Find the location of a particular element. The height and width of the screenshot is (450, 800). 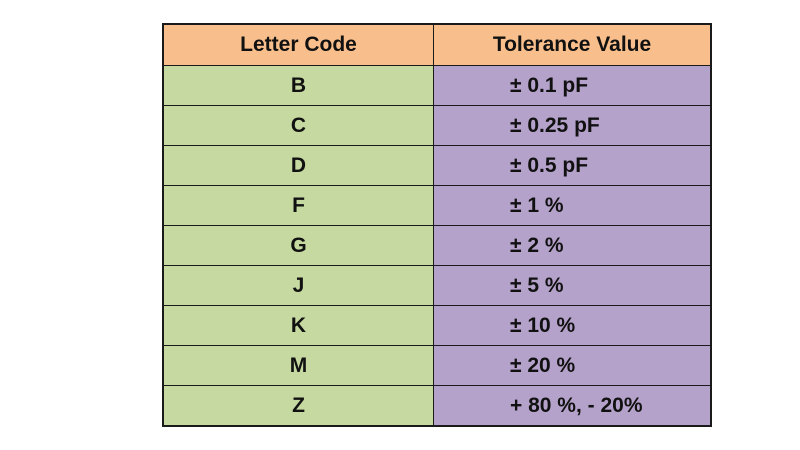

letter-code-cell: Z is located at coordinates (298, 405).